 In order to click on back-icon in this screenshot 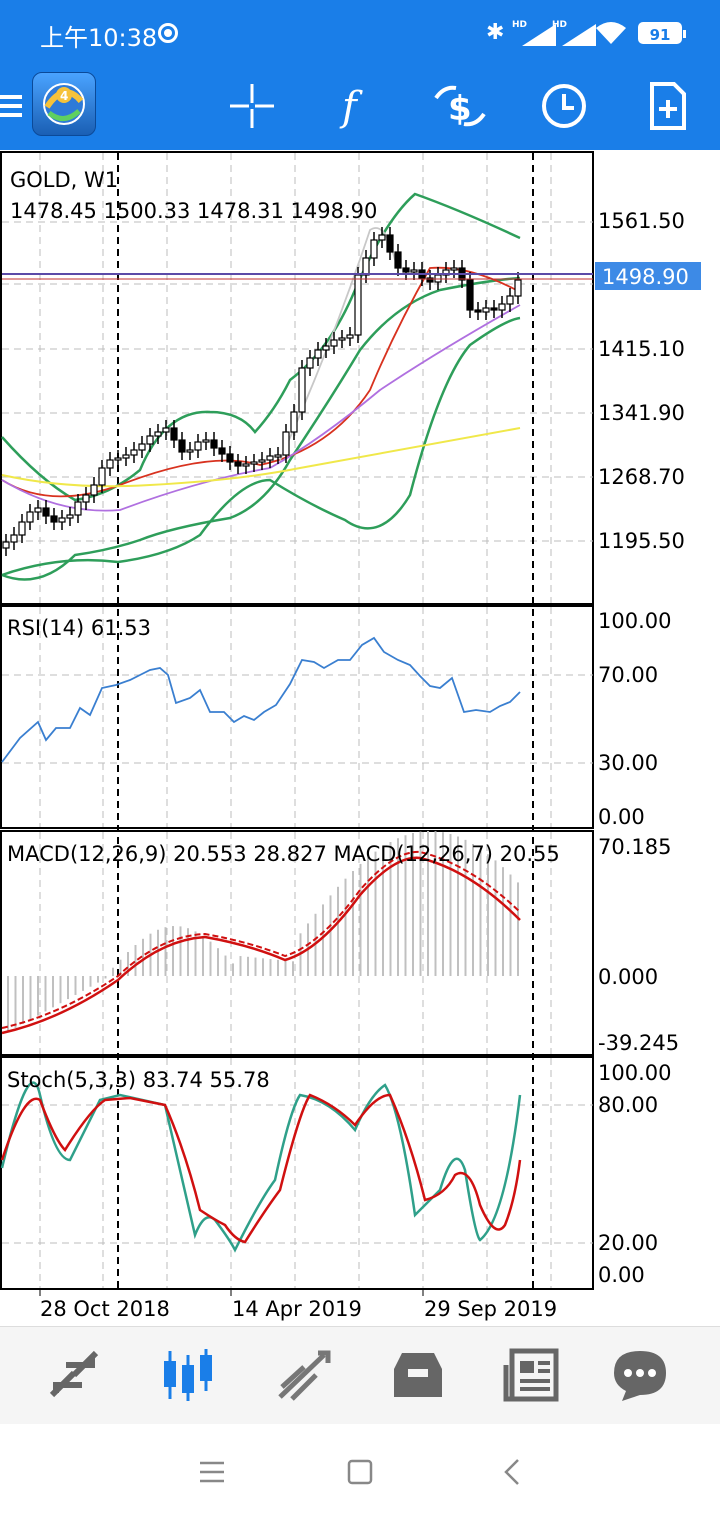, I will do `click(512, 1472)`.